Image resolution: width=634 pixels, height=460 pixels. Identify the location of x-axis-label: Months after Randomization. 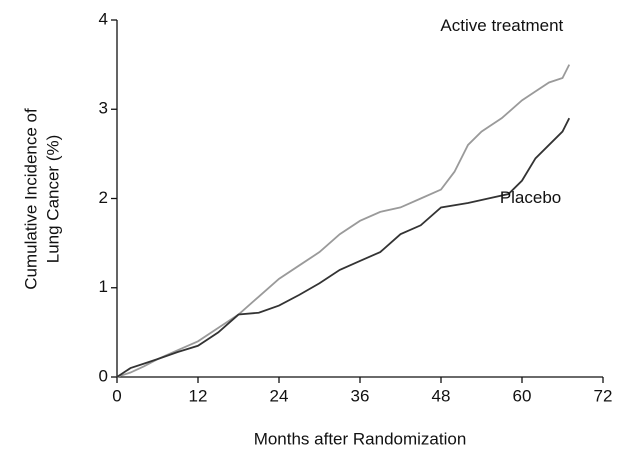
(360, 438).